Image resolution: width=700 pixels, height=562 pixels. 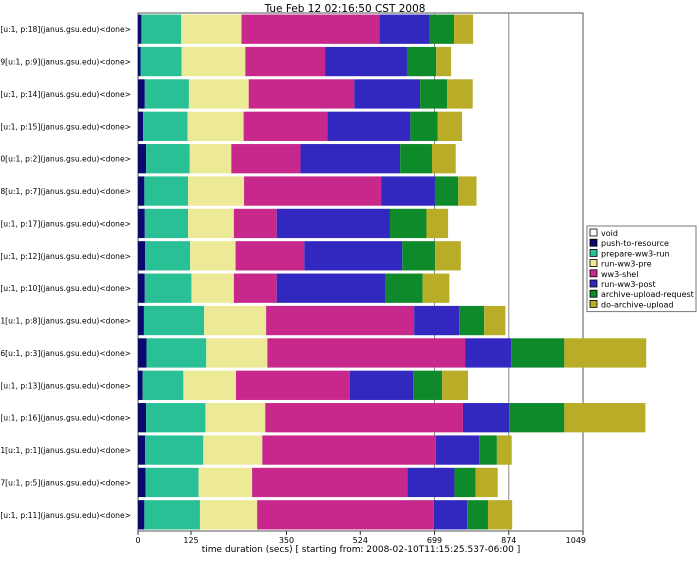 I want to click on x-tick-label: 0, so click(x=137, y=540).